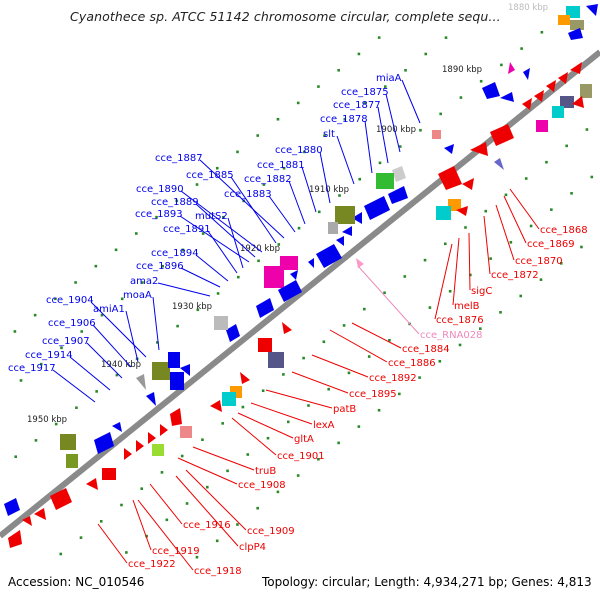 This screenshot has height=600, width=600. Describe the element at coordinates (299, 150) in the screenshot. I see `gene-label: cce_1880` at that location.